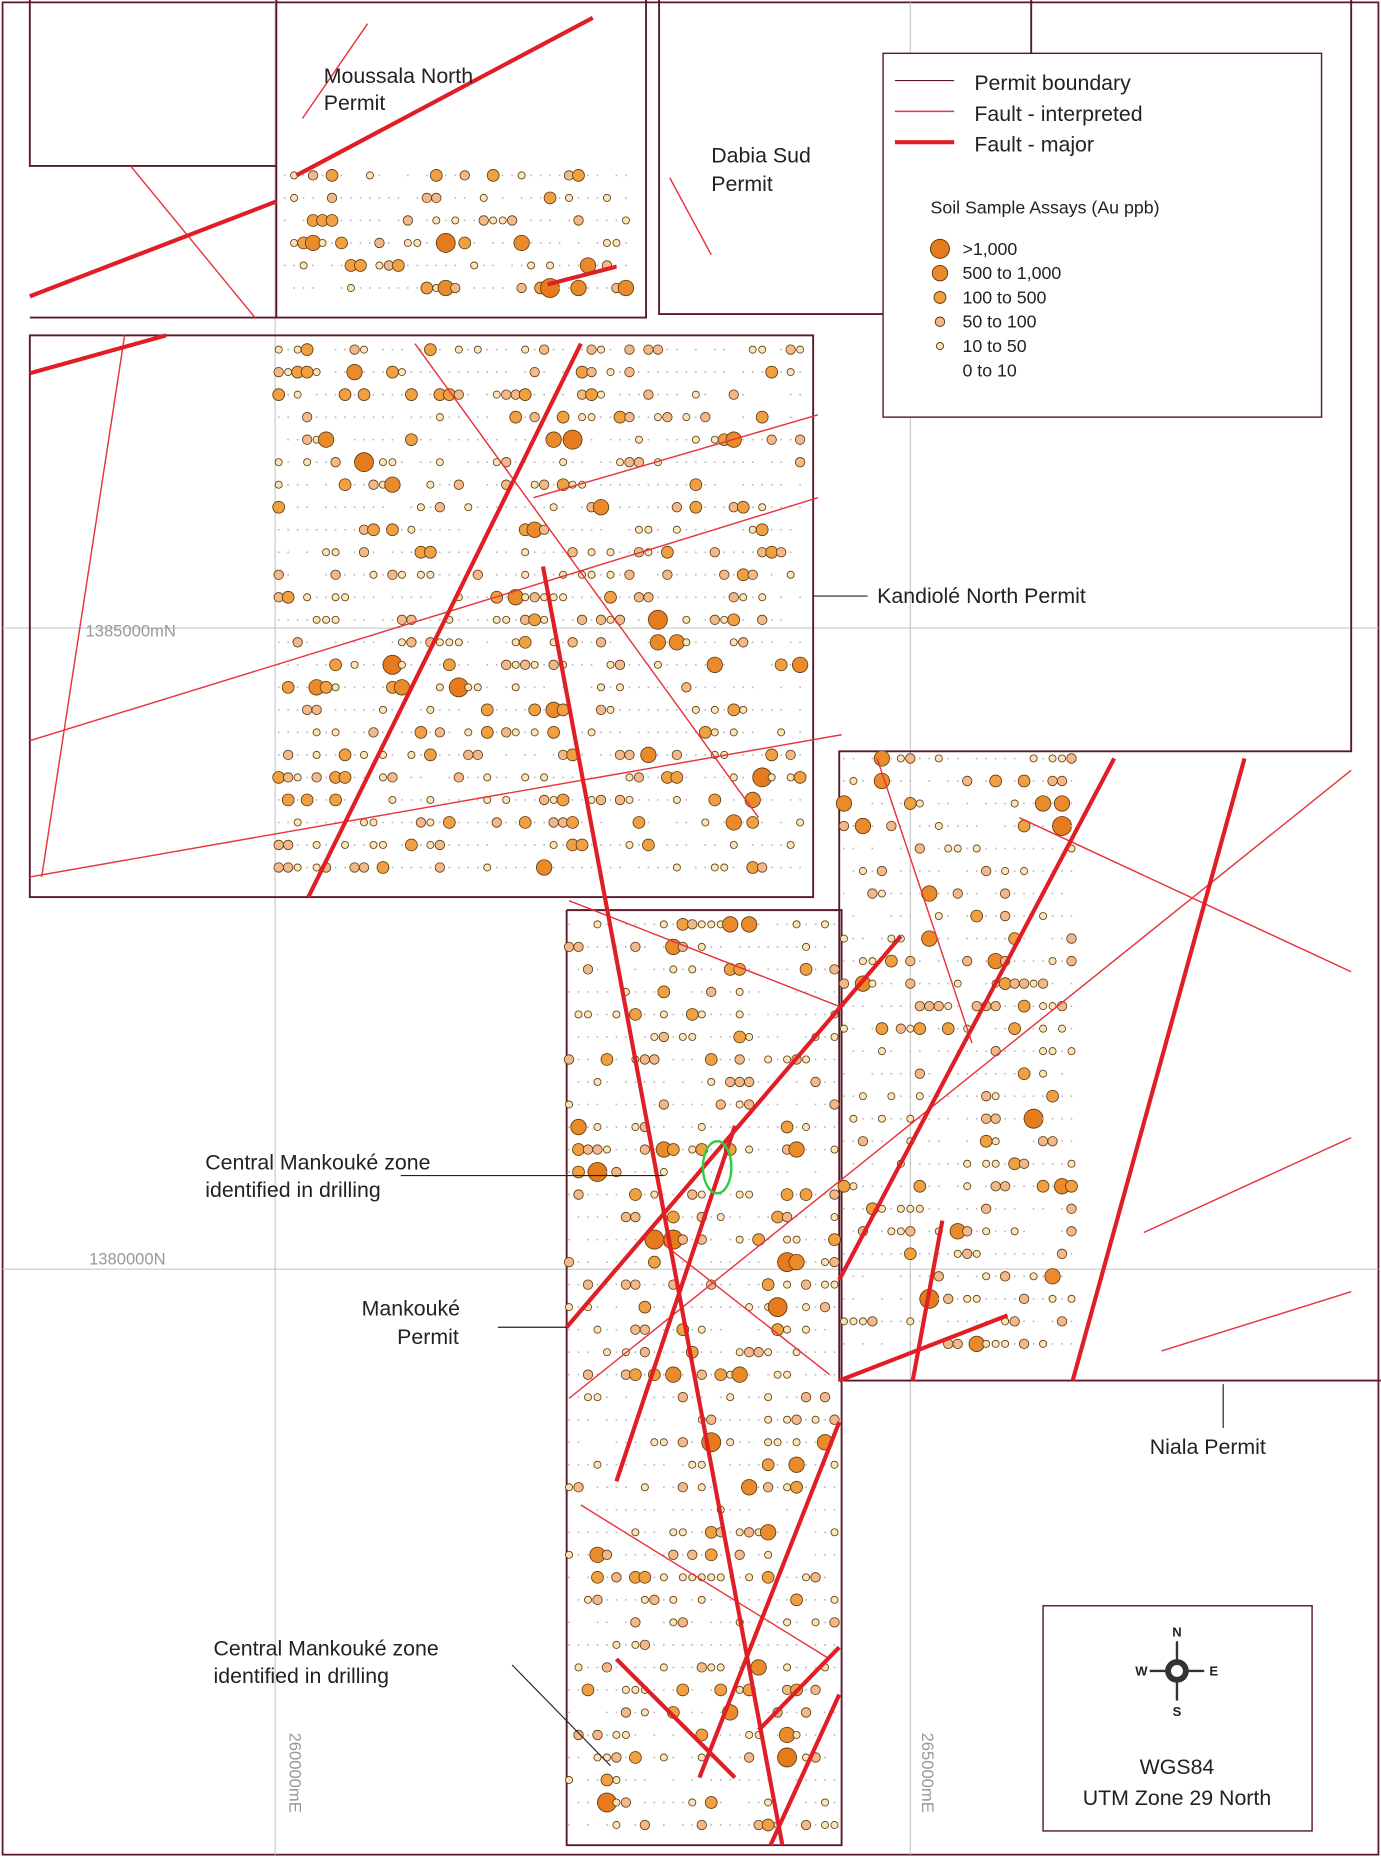  What do you see at coordinates (1052, 83) in the screenshot?
I see `legend-label: Permit boundary` at bounding box center [1052, 83].